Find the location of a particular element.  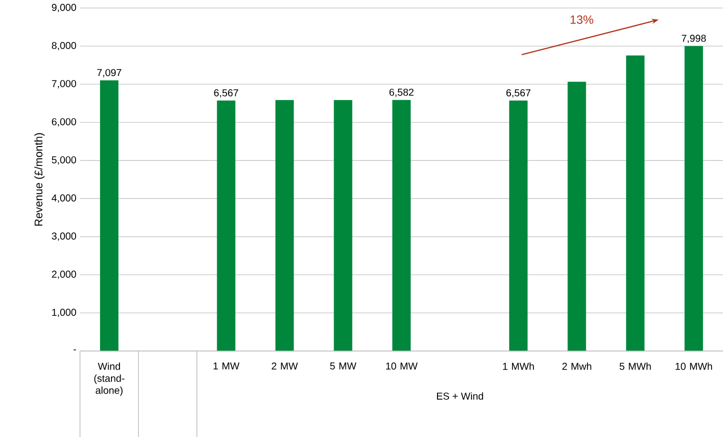

x-tick-label: 2 Mwh is located at coordinates (577, 366).